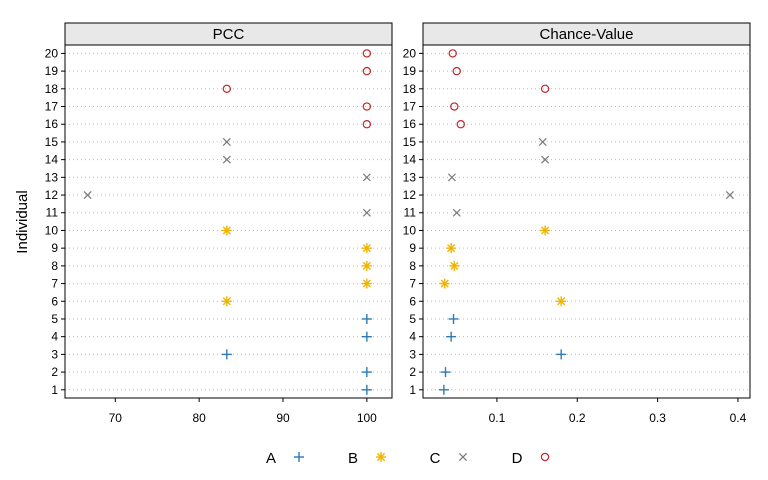 The image size is (768, 480). What do you see at coordinates (271, 458) in the screenshot?
I see `legend-label: A` at bounding box center [271, 458].